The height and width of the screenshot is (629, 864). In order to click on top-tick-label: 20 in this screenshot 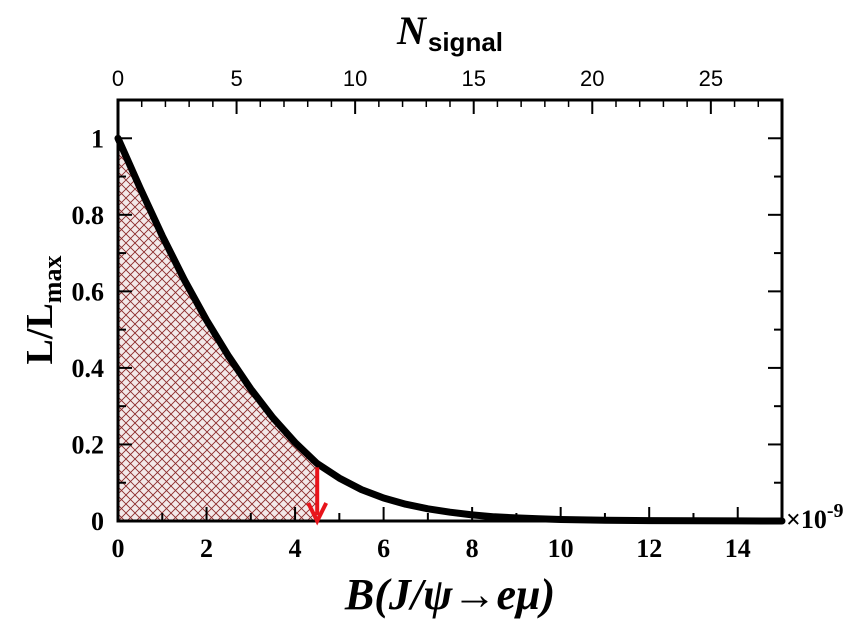, I will do `click(592, 78)`.